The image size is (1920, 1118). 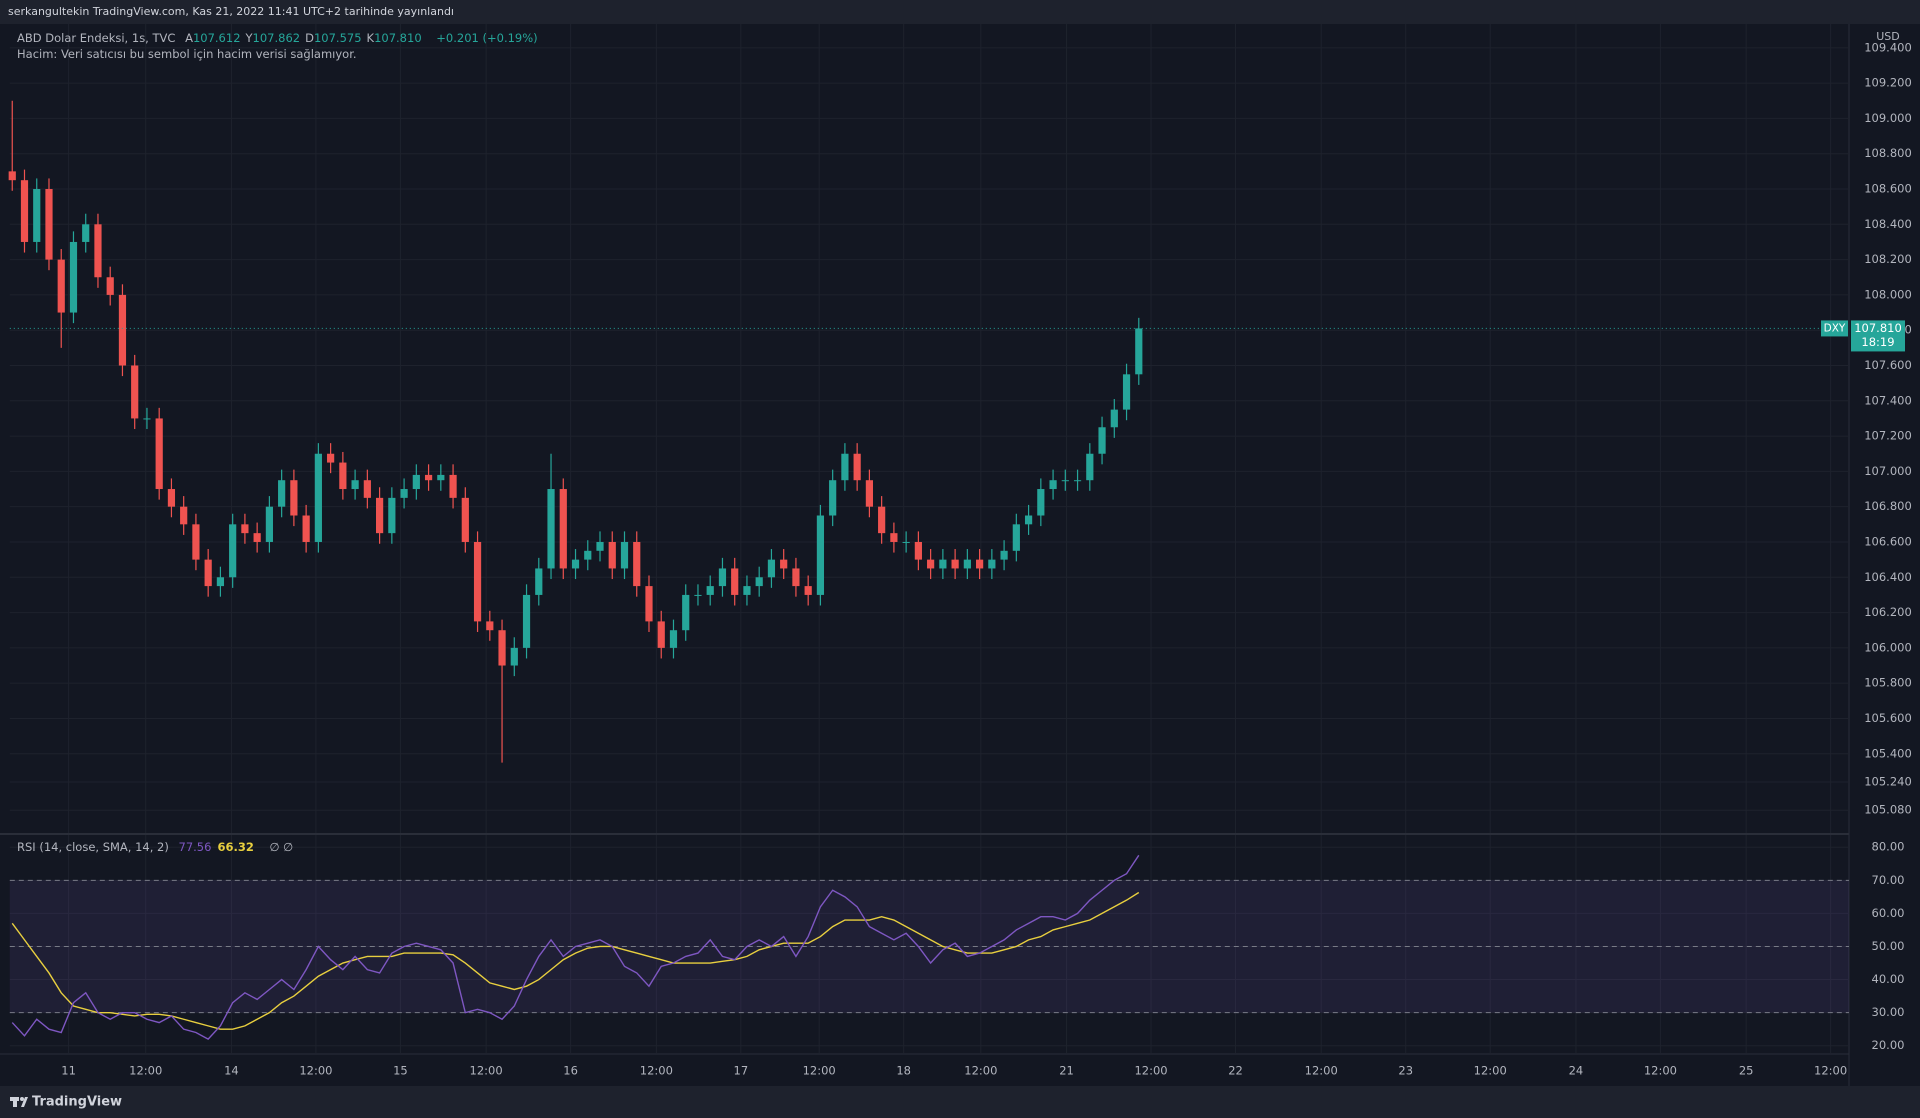 What do you see at coordinates (77, 1102) in the screenshot?
I see `brand: TradingView` at bounding box center [77, 1102].